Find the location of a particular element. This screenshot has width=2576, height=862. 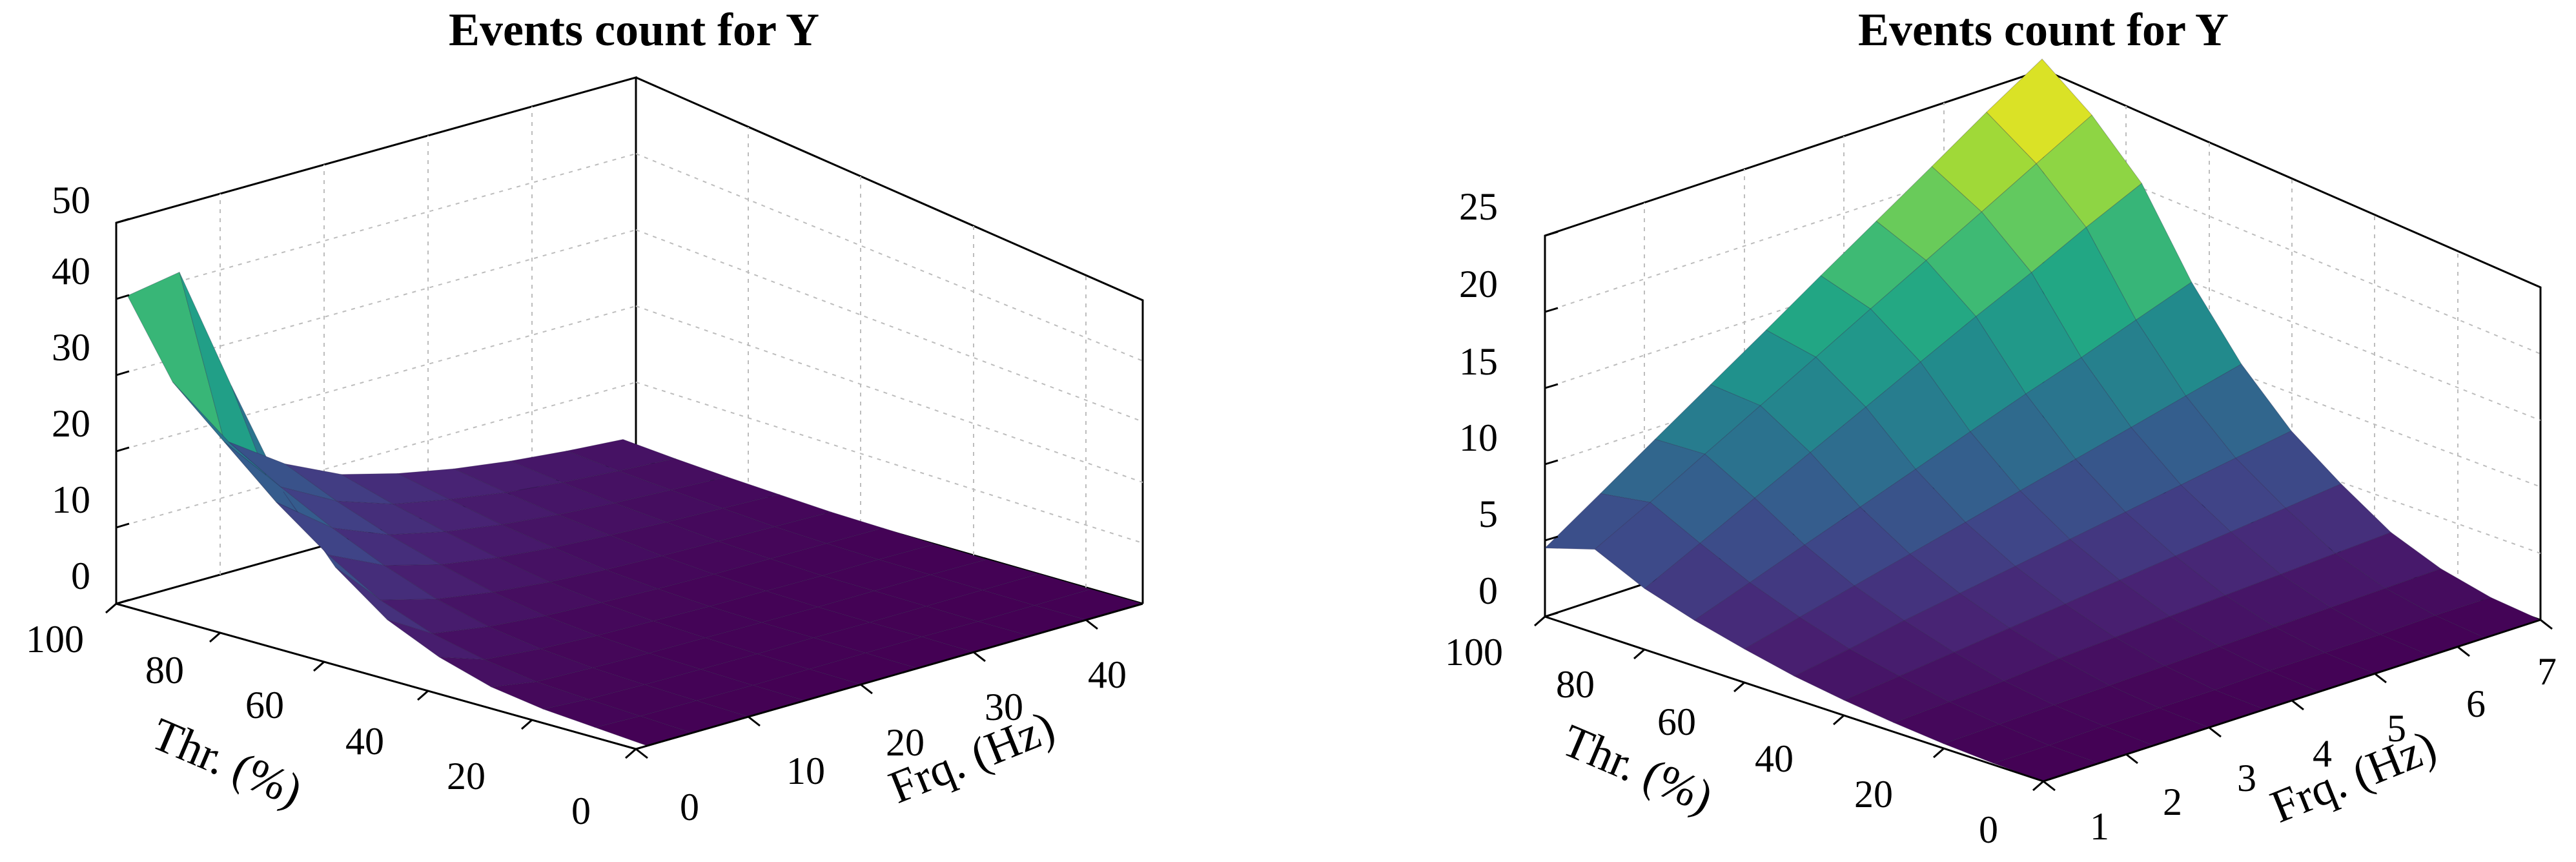

z-tick-label: 50 is located at coordinates (71, 200).